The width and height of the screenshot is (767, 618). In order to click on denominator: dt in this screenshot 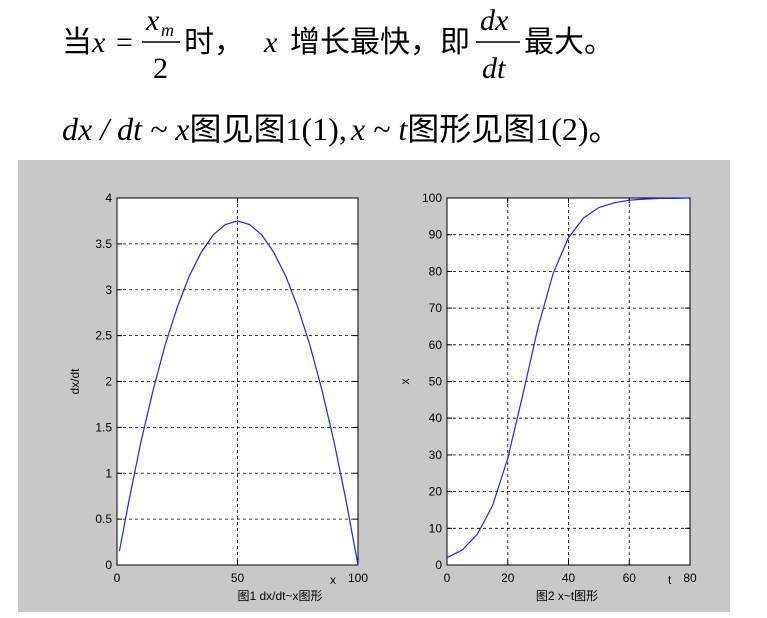, I will do `click(494, 68)`.